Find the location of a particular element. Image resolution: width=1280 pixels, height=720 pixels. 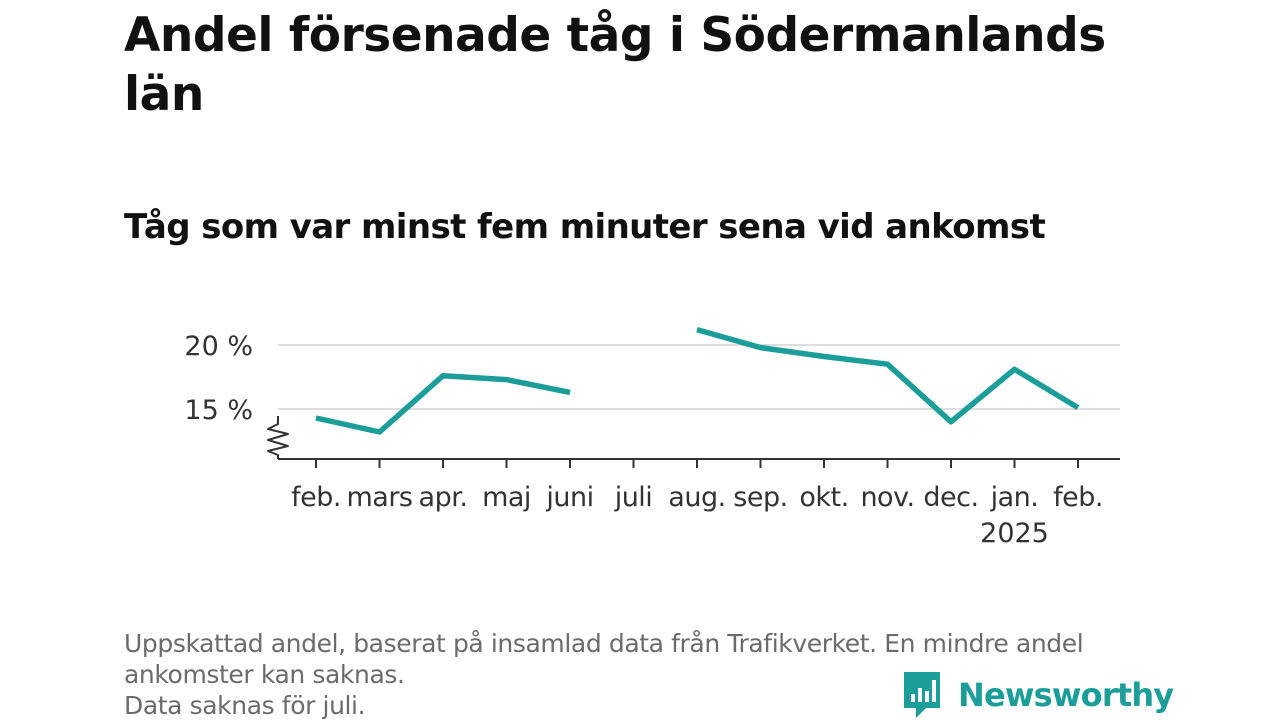

x-tick-label: jan. is located at coordinates (1014, 497).